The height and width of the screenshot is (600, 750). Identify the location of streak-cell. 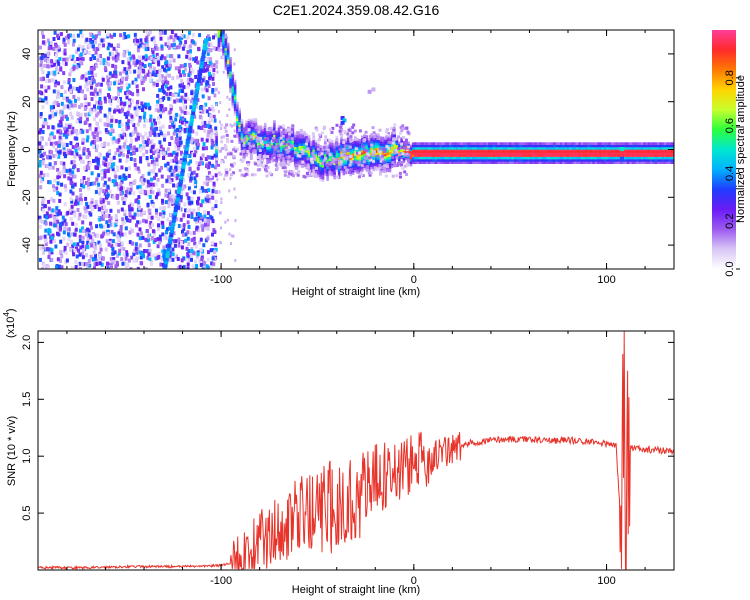
(169, 245).